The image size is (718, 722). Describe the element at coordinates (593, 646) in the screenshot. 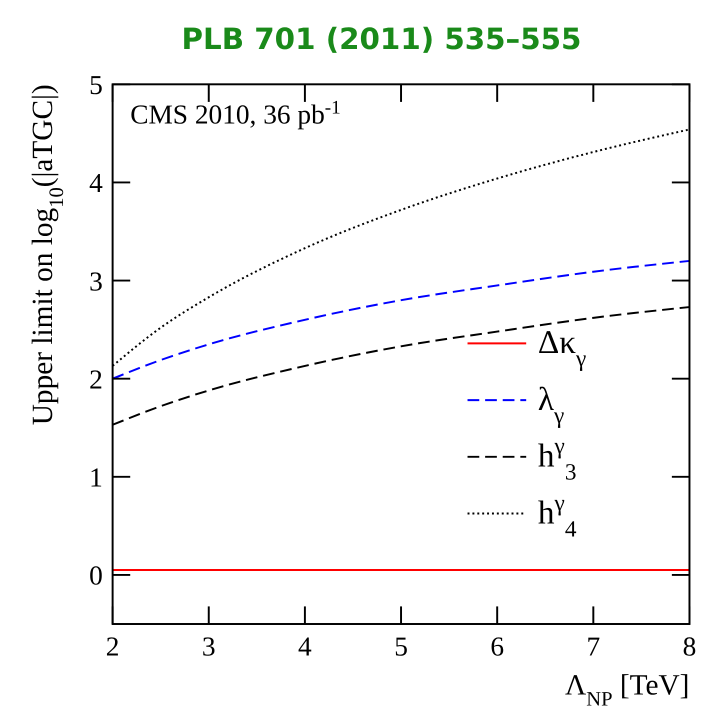

I see `x-tick-label: 7` at that location.